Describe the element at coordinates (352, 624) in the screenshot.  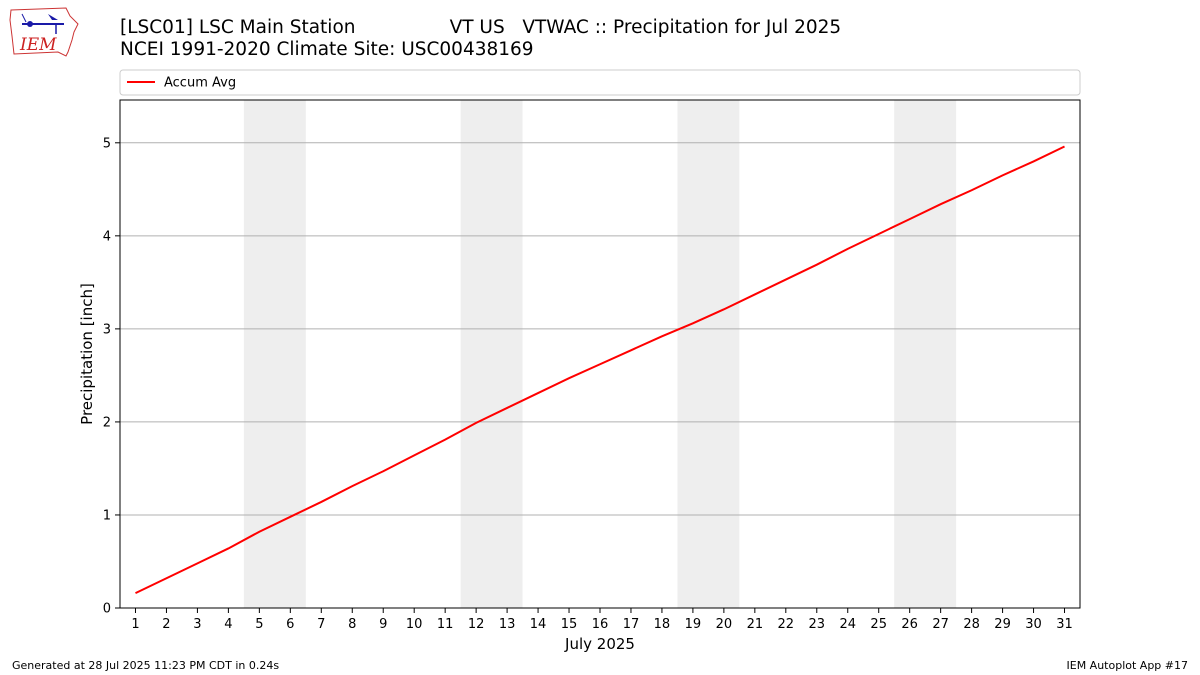
I see `x-tick-label: 8` at that location.